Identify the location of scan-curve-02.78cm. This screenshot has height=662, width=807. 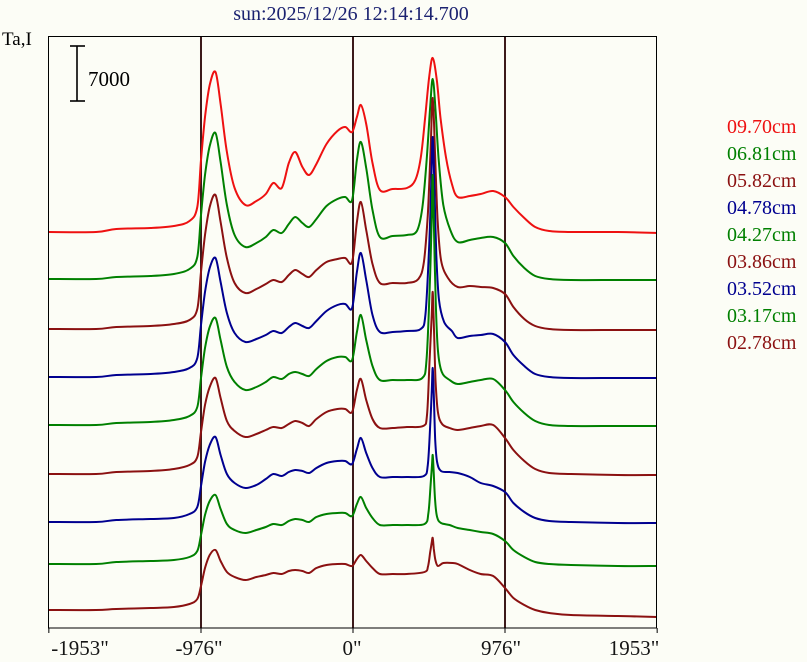
(352, 577).